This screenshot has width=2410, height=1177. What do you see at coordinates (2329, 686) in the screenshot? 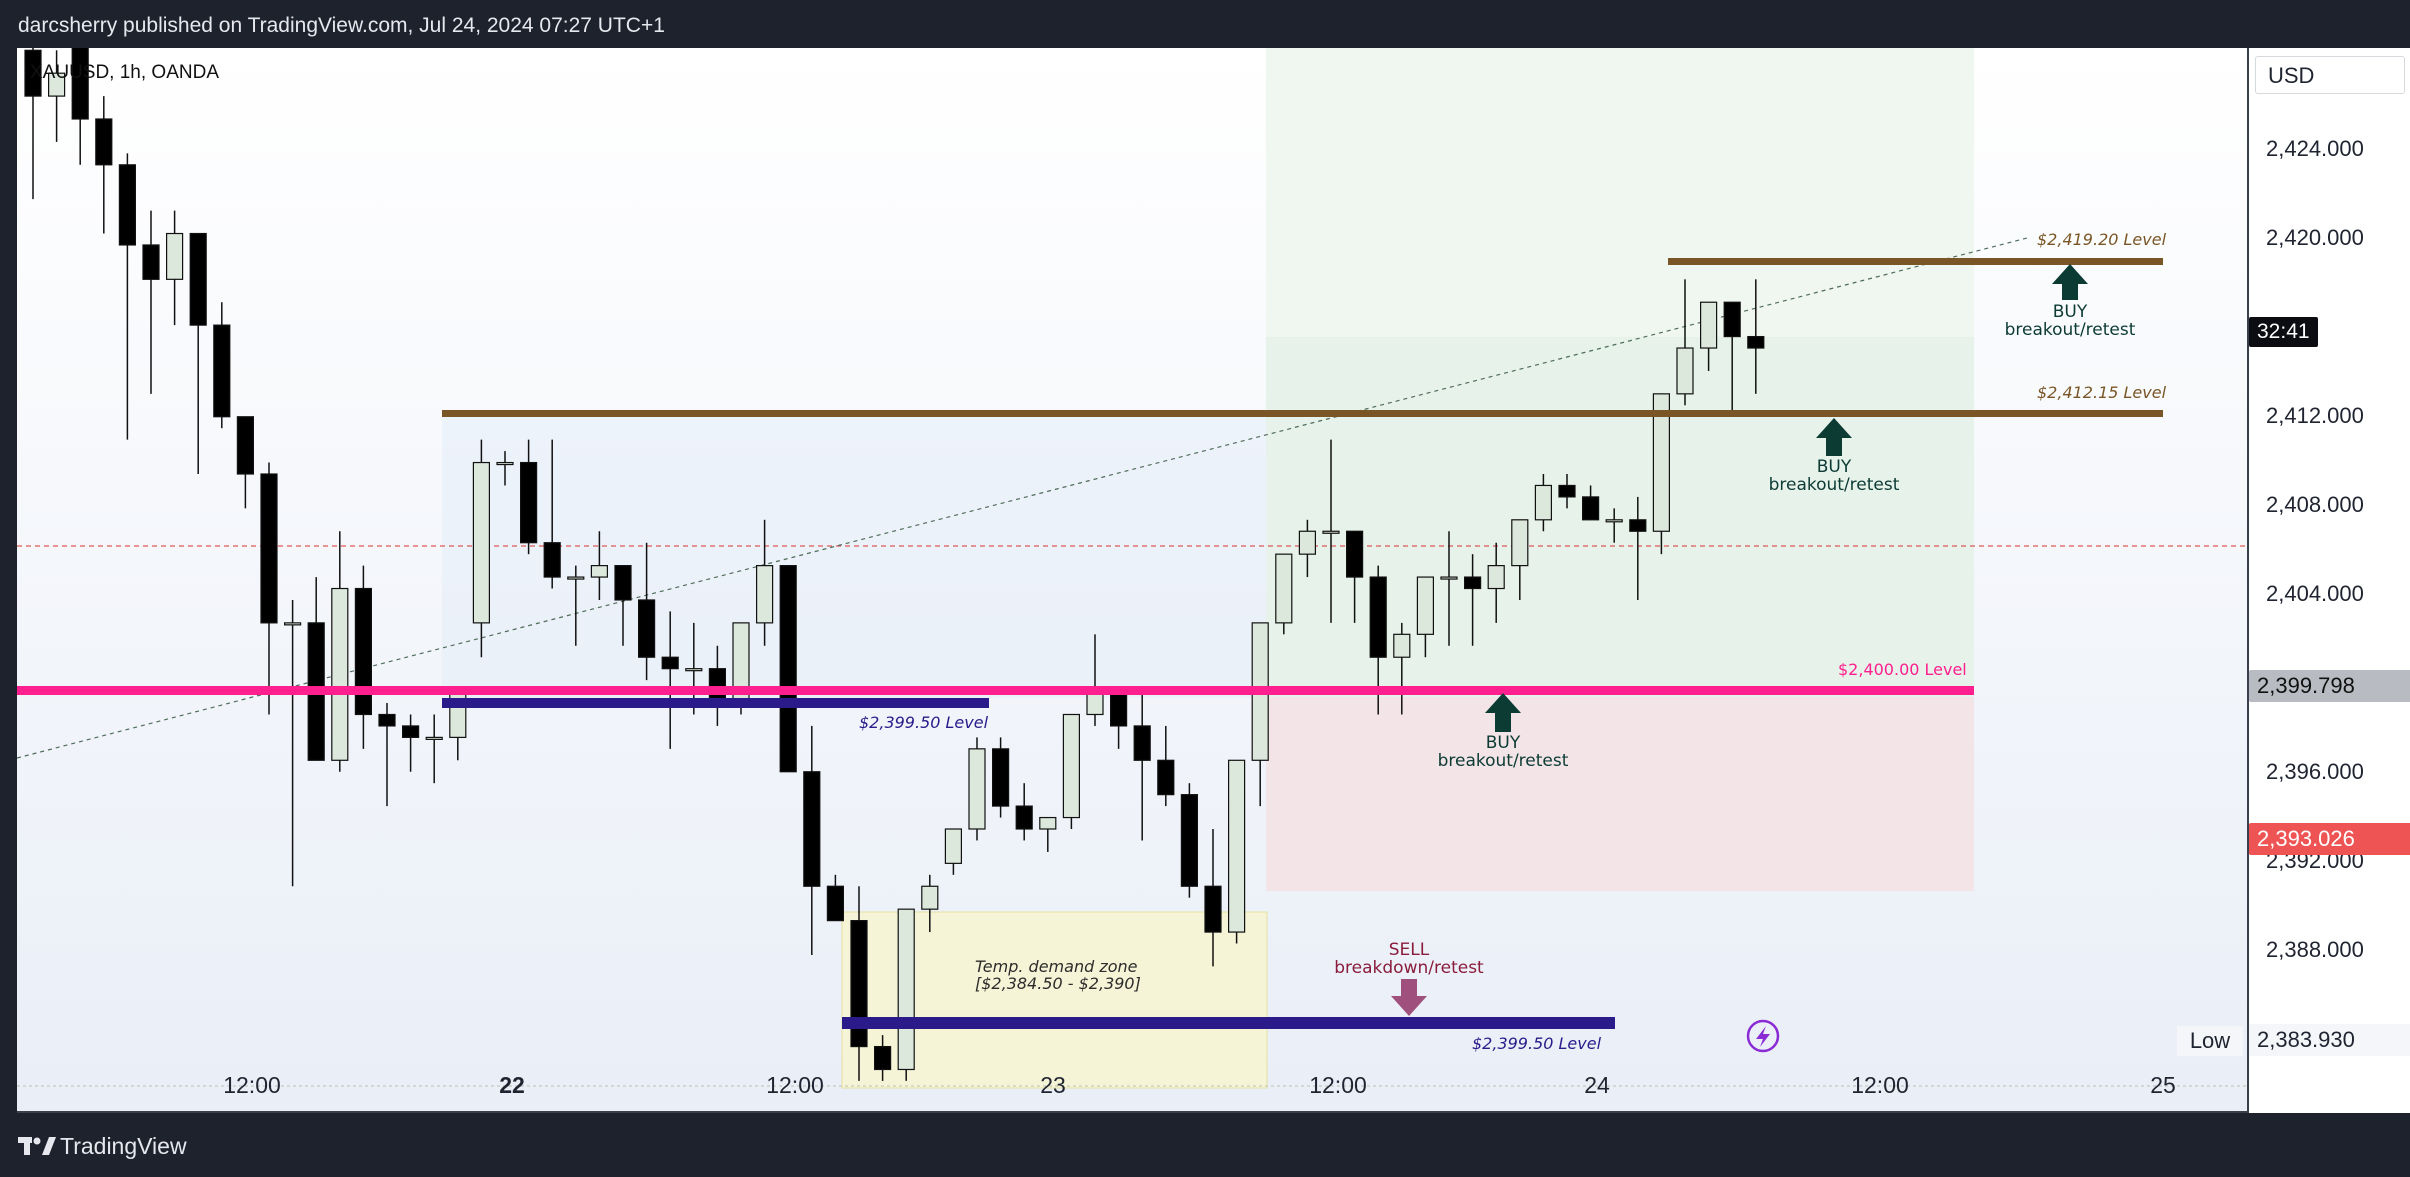
I see `current-price-tag: 2,399.798` at bounding box center [2329, 686].